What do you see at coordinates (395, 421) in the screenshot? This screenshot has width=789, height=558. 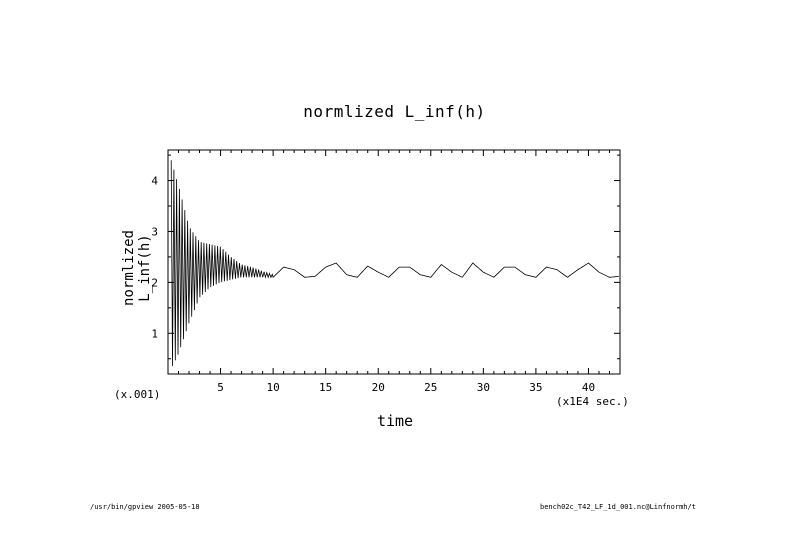 I see `x-axis-label: time` at bounding box center [395, 421].